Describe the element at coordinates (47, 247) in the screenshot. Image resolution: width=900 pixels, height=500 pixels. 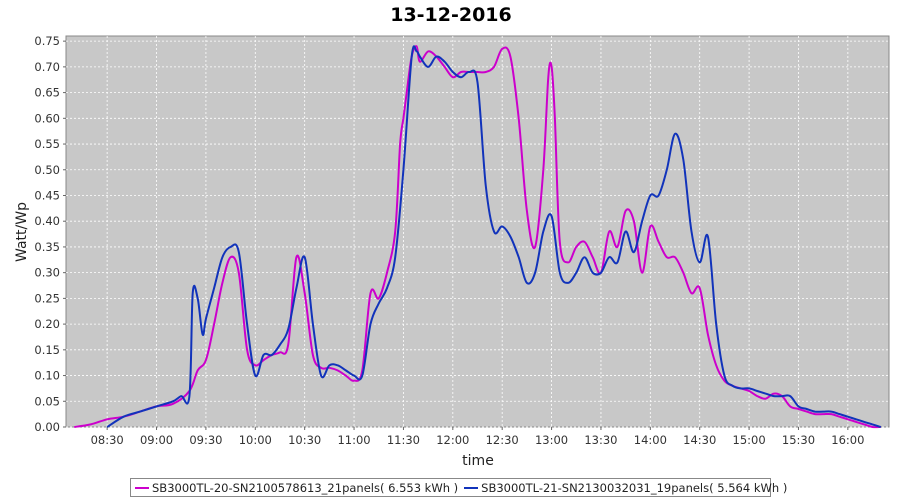
I see `y-tick-label: 0.35` at that location.